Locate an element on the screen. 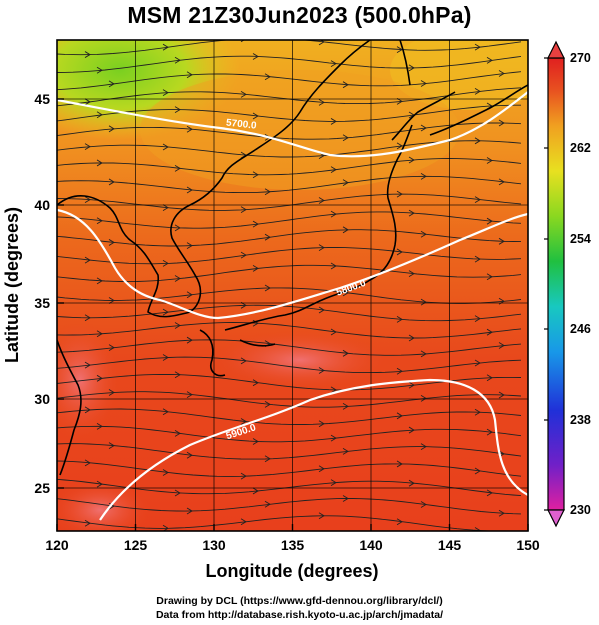 The width and height of the screenshot is (599, 625). map-title: MSM 21Z30Jun2023 (500.0hPa) is located at coordinates (299, 15).